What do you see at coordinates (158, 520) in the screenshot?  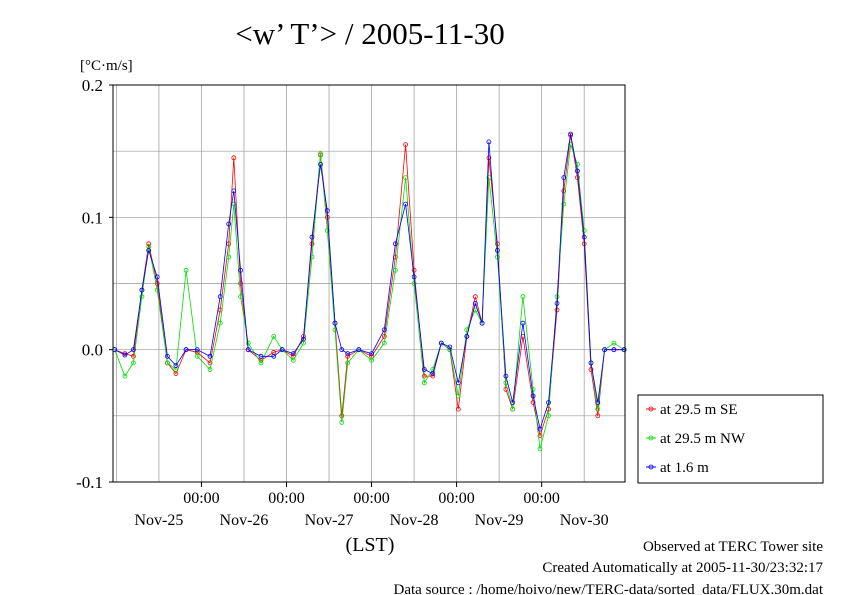 I see `x-day-label: Nov-25` at bounding box center [158, 520].